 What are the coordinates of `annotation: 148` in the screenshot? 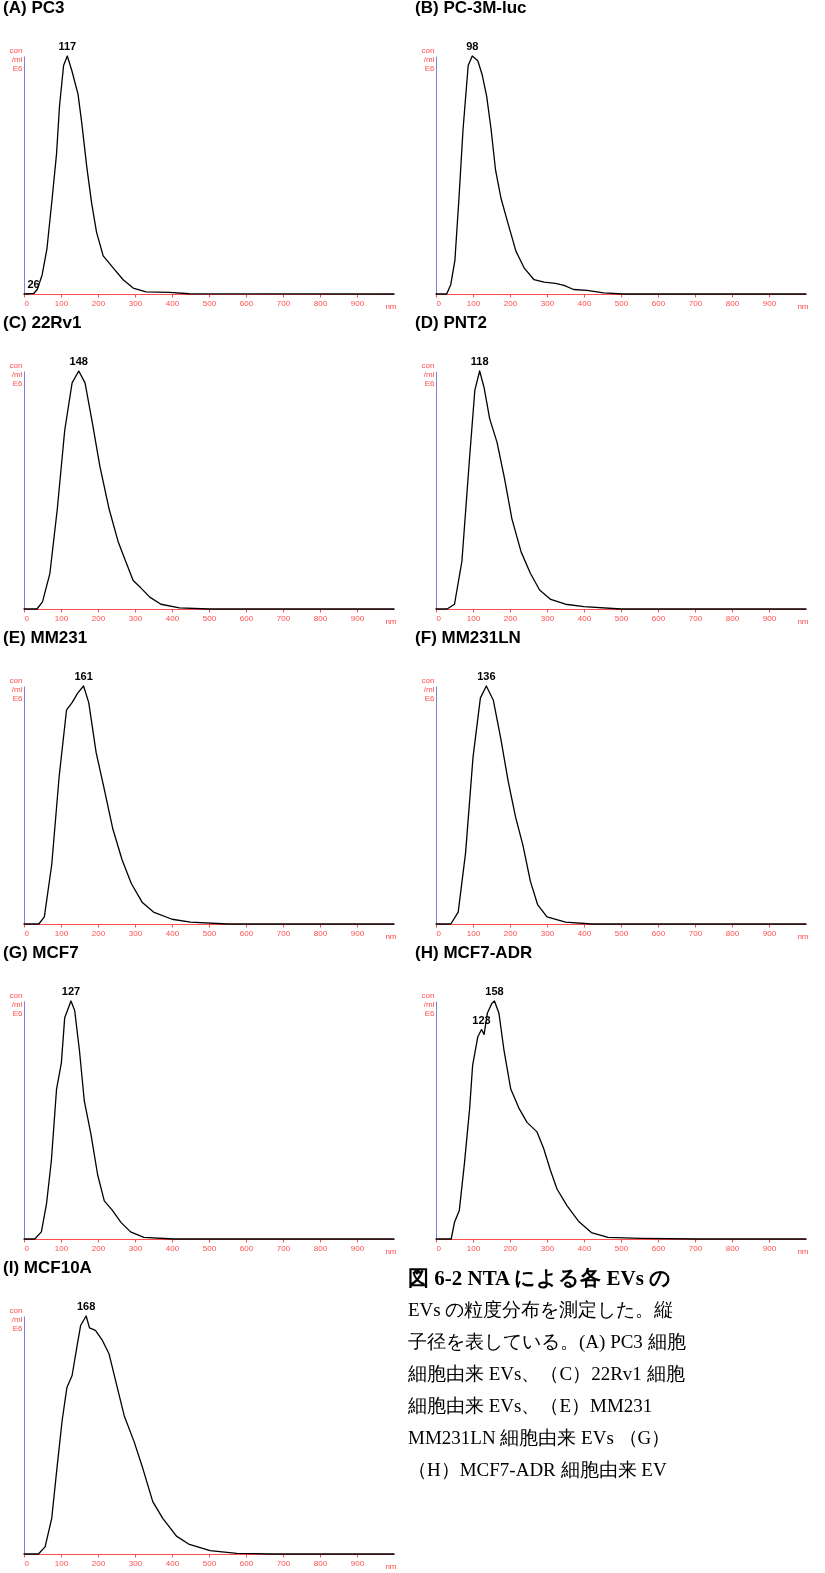 It's located at (78, 361).